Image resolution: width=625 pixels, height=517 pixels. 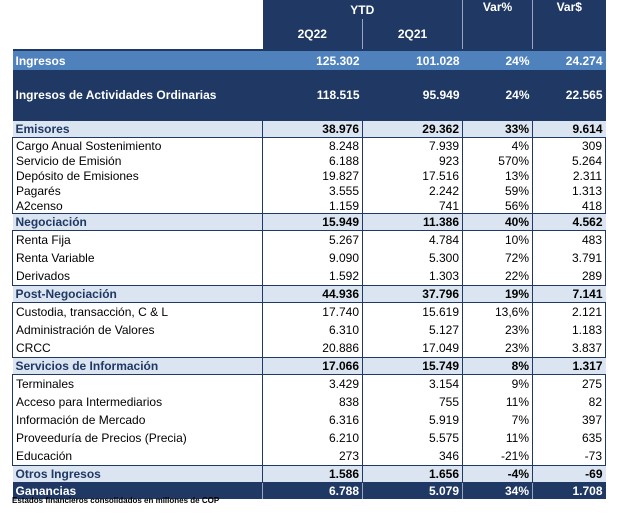 What do you see at coordinates (569, 456) in the screenshot?
I see `cell-vardollar: -73` at bounding box center [569, 456].